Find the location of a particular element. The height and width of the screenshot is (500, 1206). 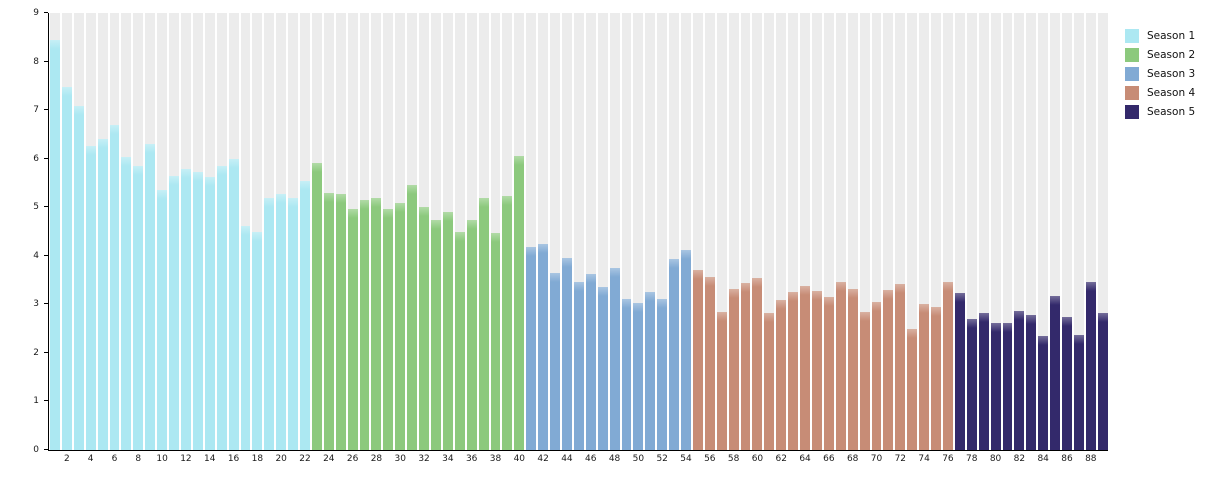

x-tick-label-6: 6 is located at coordinates (114, 459).